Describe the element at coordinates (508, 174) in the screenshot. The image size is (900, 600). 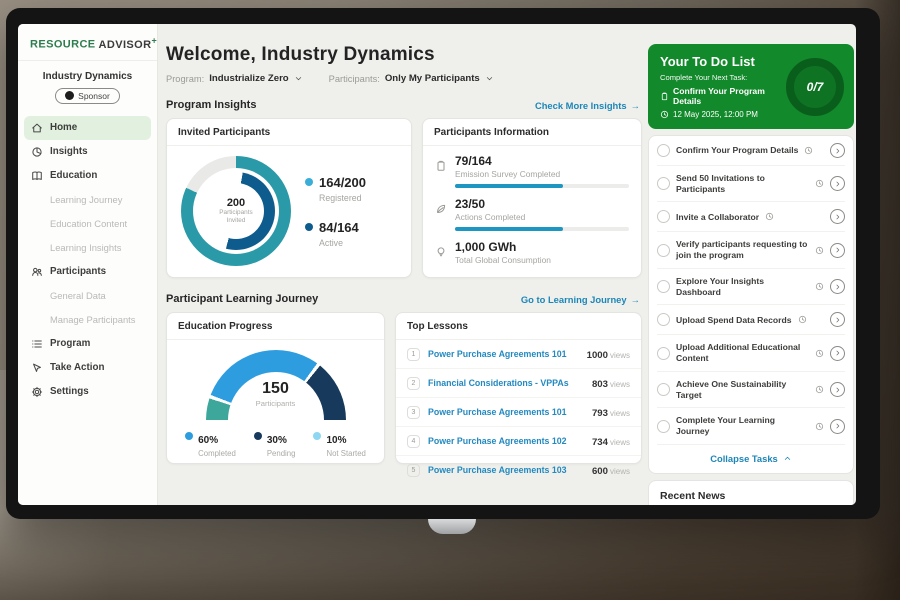
I see `stat-label: Emission Survey Completed` at that location.